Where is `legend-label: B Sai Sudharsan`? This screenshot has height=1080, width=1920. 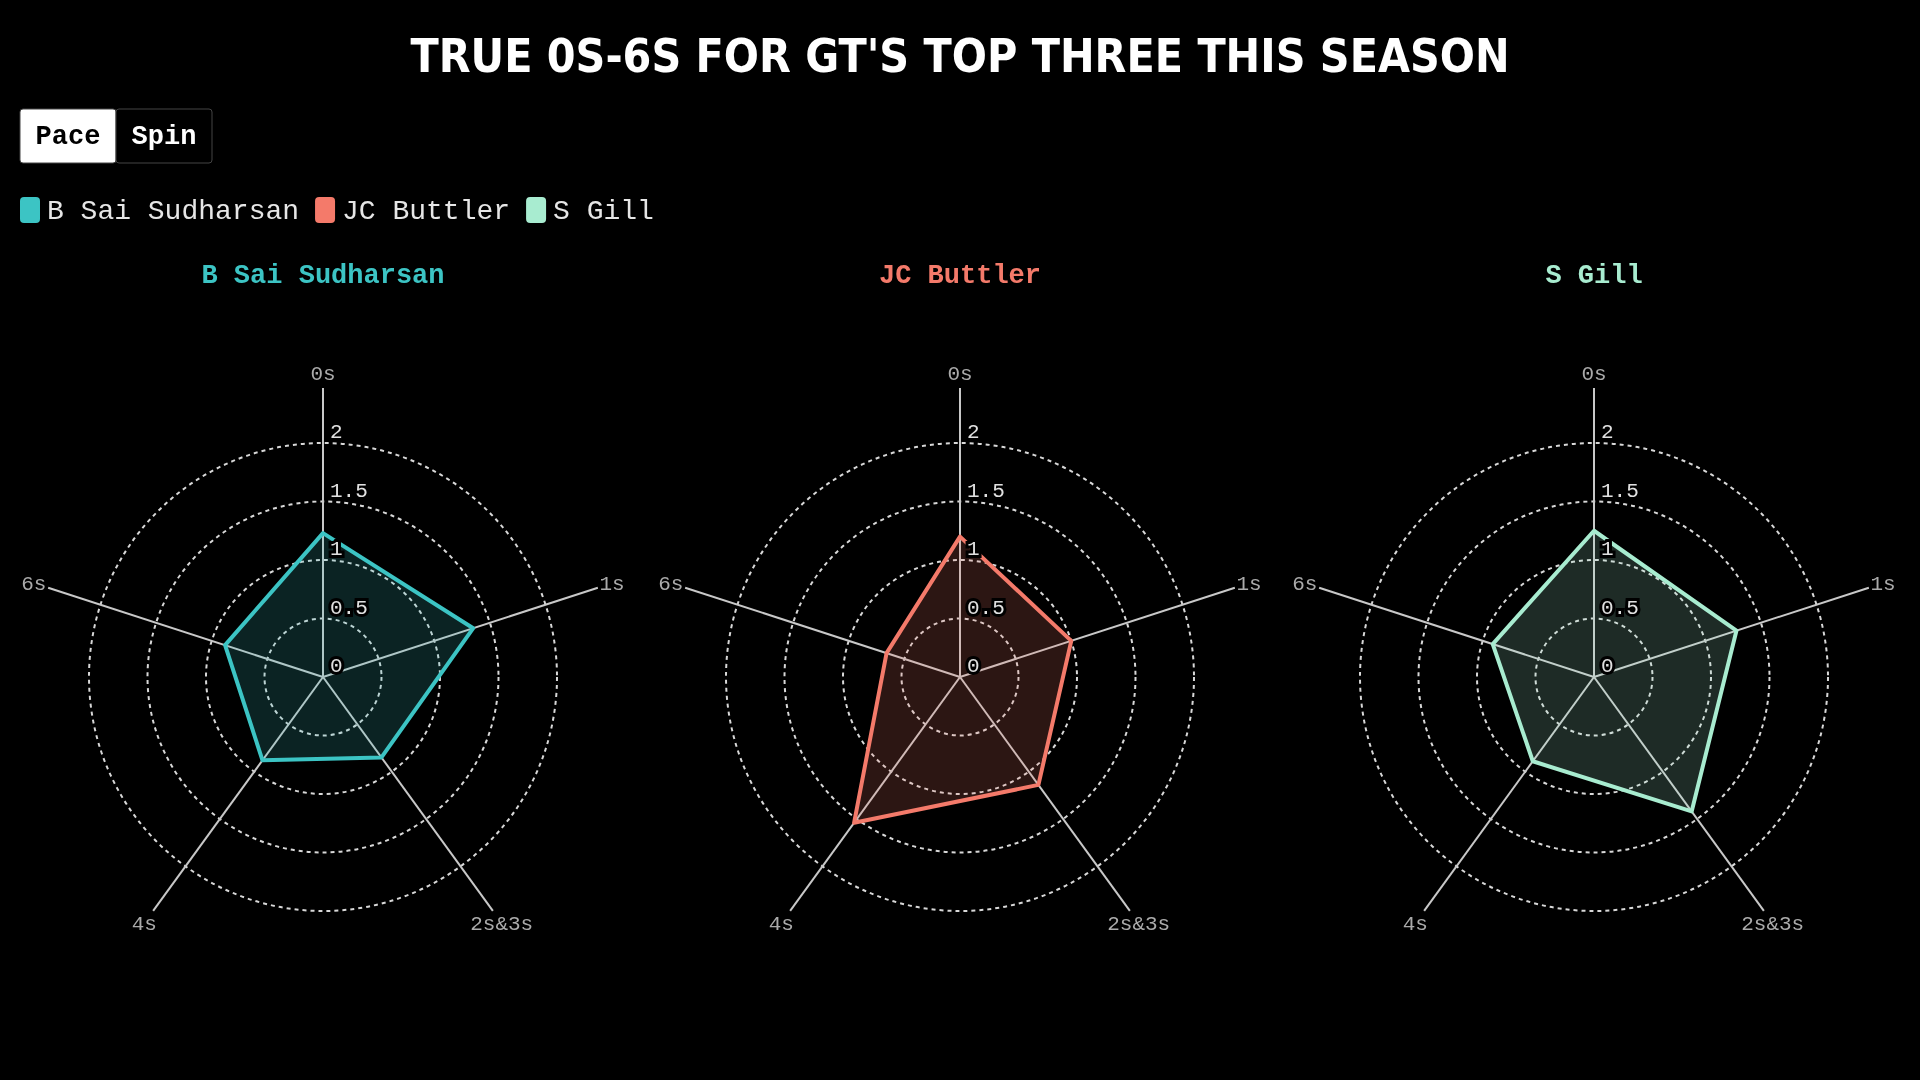
legend-label: B Sai Sudharsan is located at coordinates (173, 211).